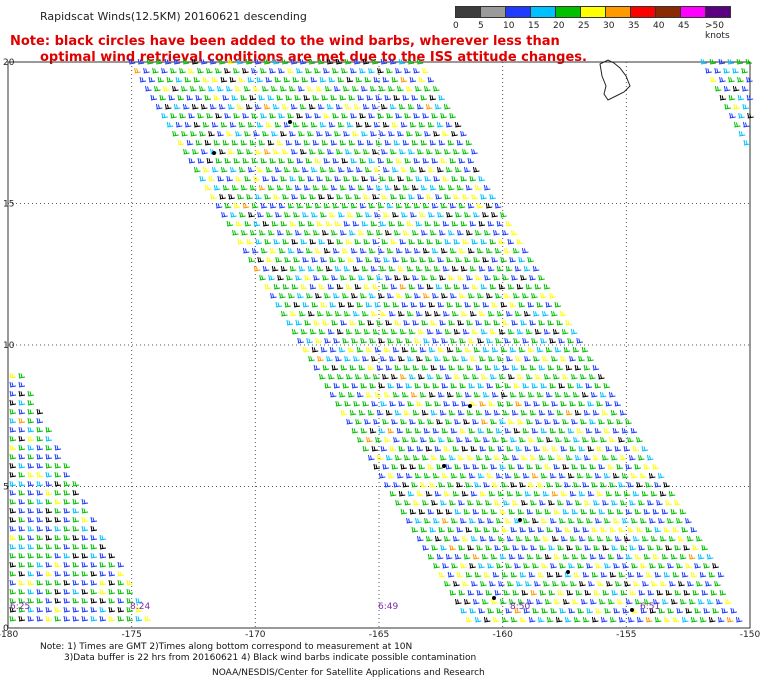 Image resolution: width=760 pixels, height=688 pixels. Describe the element at coordinates (9, 346) in the screenshot. I see `y-tick-label: 10` at that location.